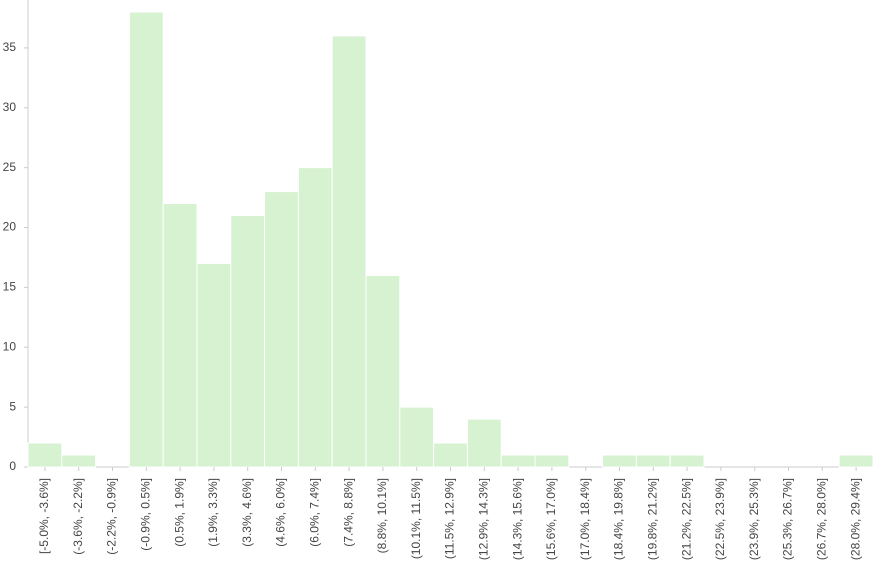 The height and width of the screenshot is (578, 875). I want to click on x-tick-label: (18.4%, 19.8%], so click(619, 519).